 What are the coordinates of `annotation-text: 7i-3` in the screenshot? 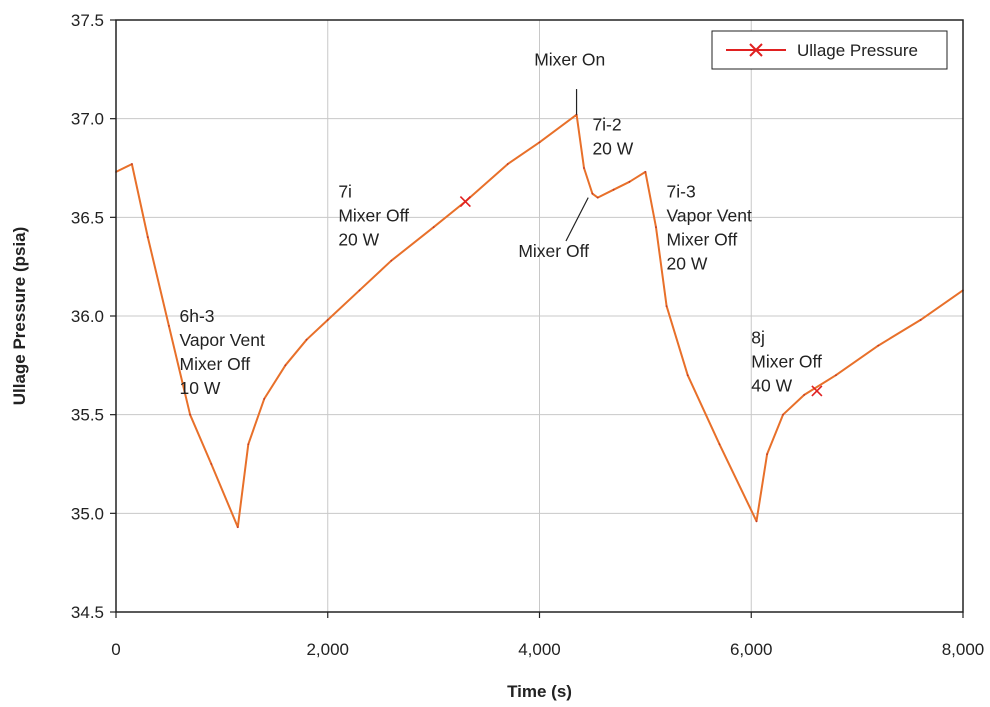 It's located at (681, 192).